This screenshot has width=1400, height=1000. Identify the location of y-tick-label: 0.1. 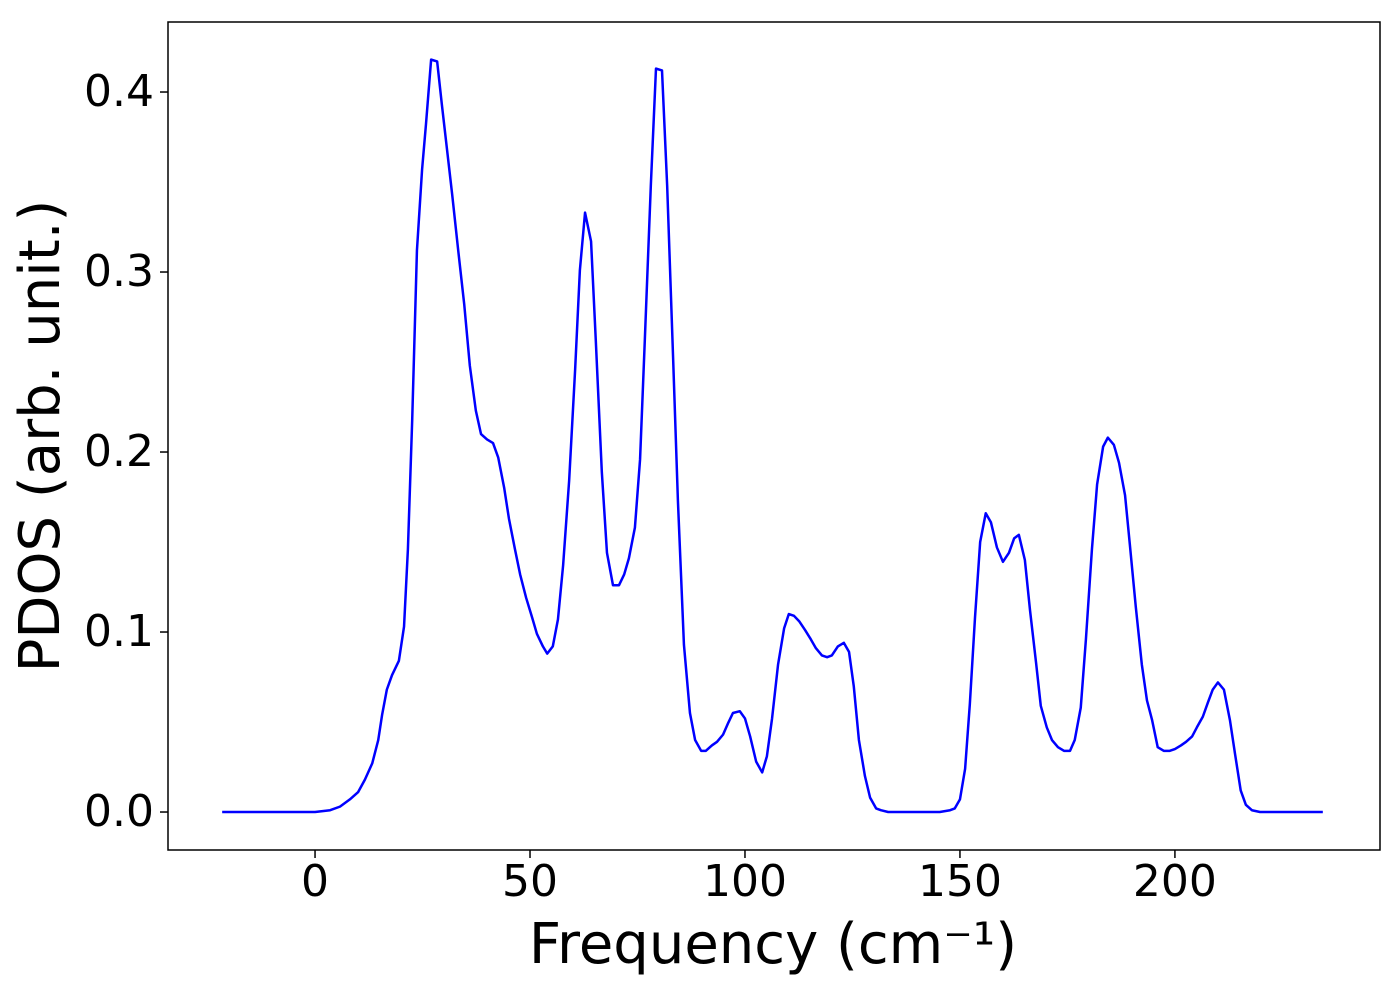
(119, 631).